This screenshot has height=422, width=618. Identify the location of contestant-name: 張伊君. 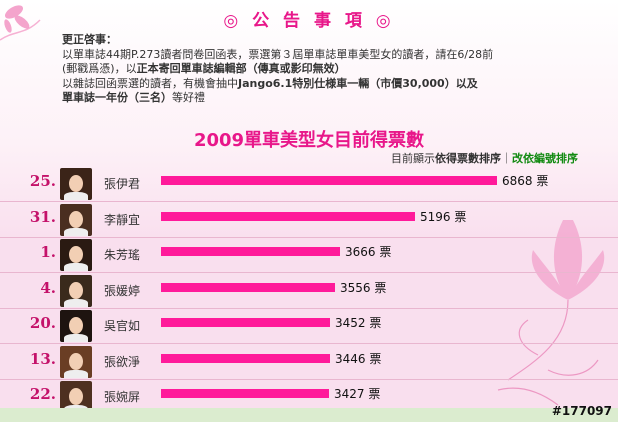
(122, 184).